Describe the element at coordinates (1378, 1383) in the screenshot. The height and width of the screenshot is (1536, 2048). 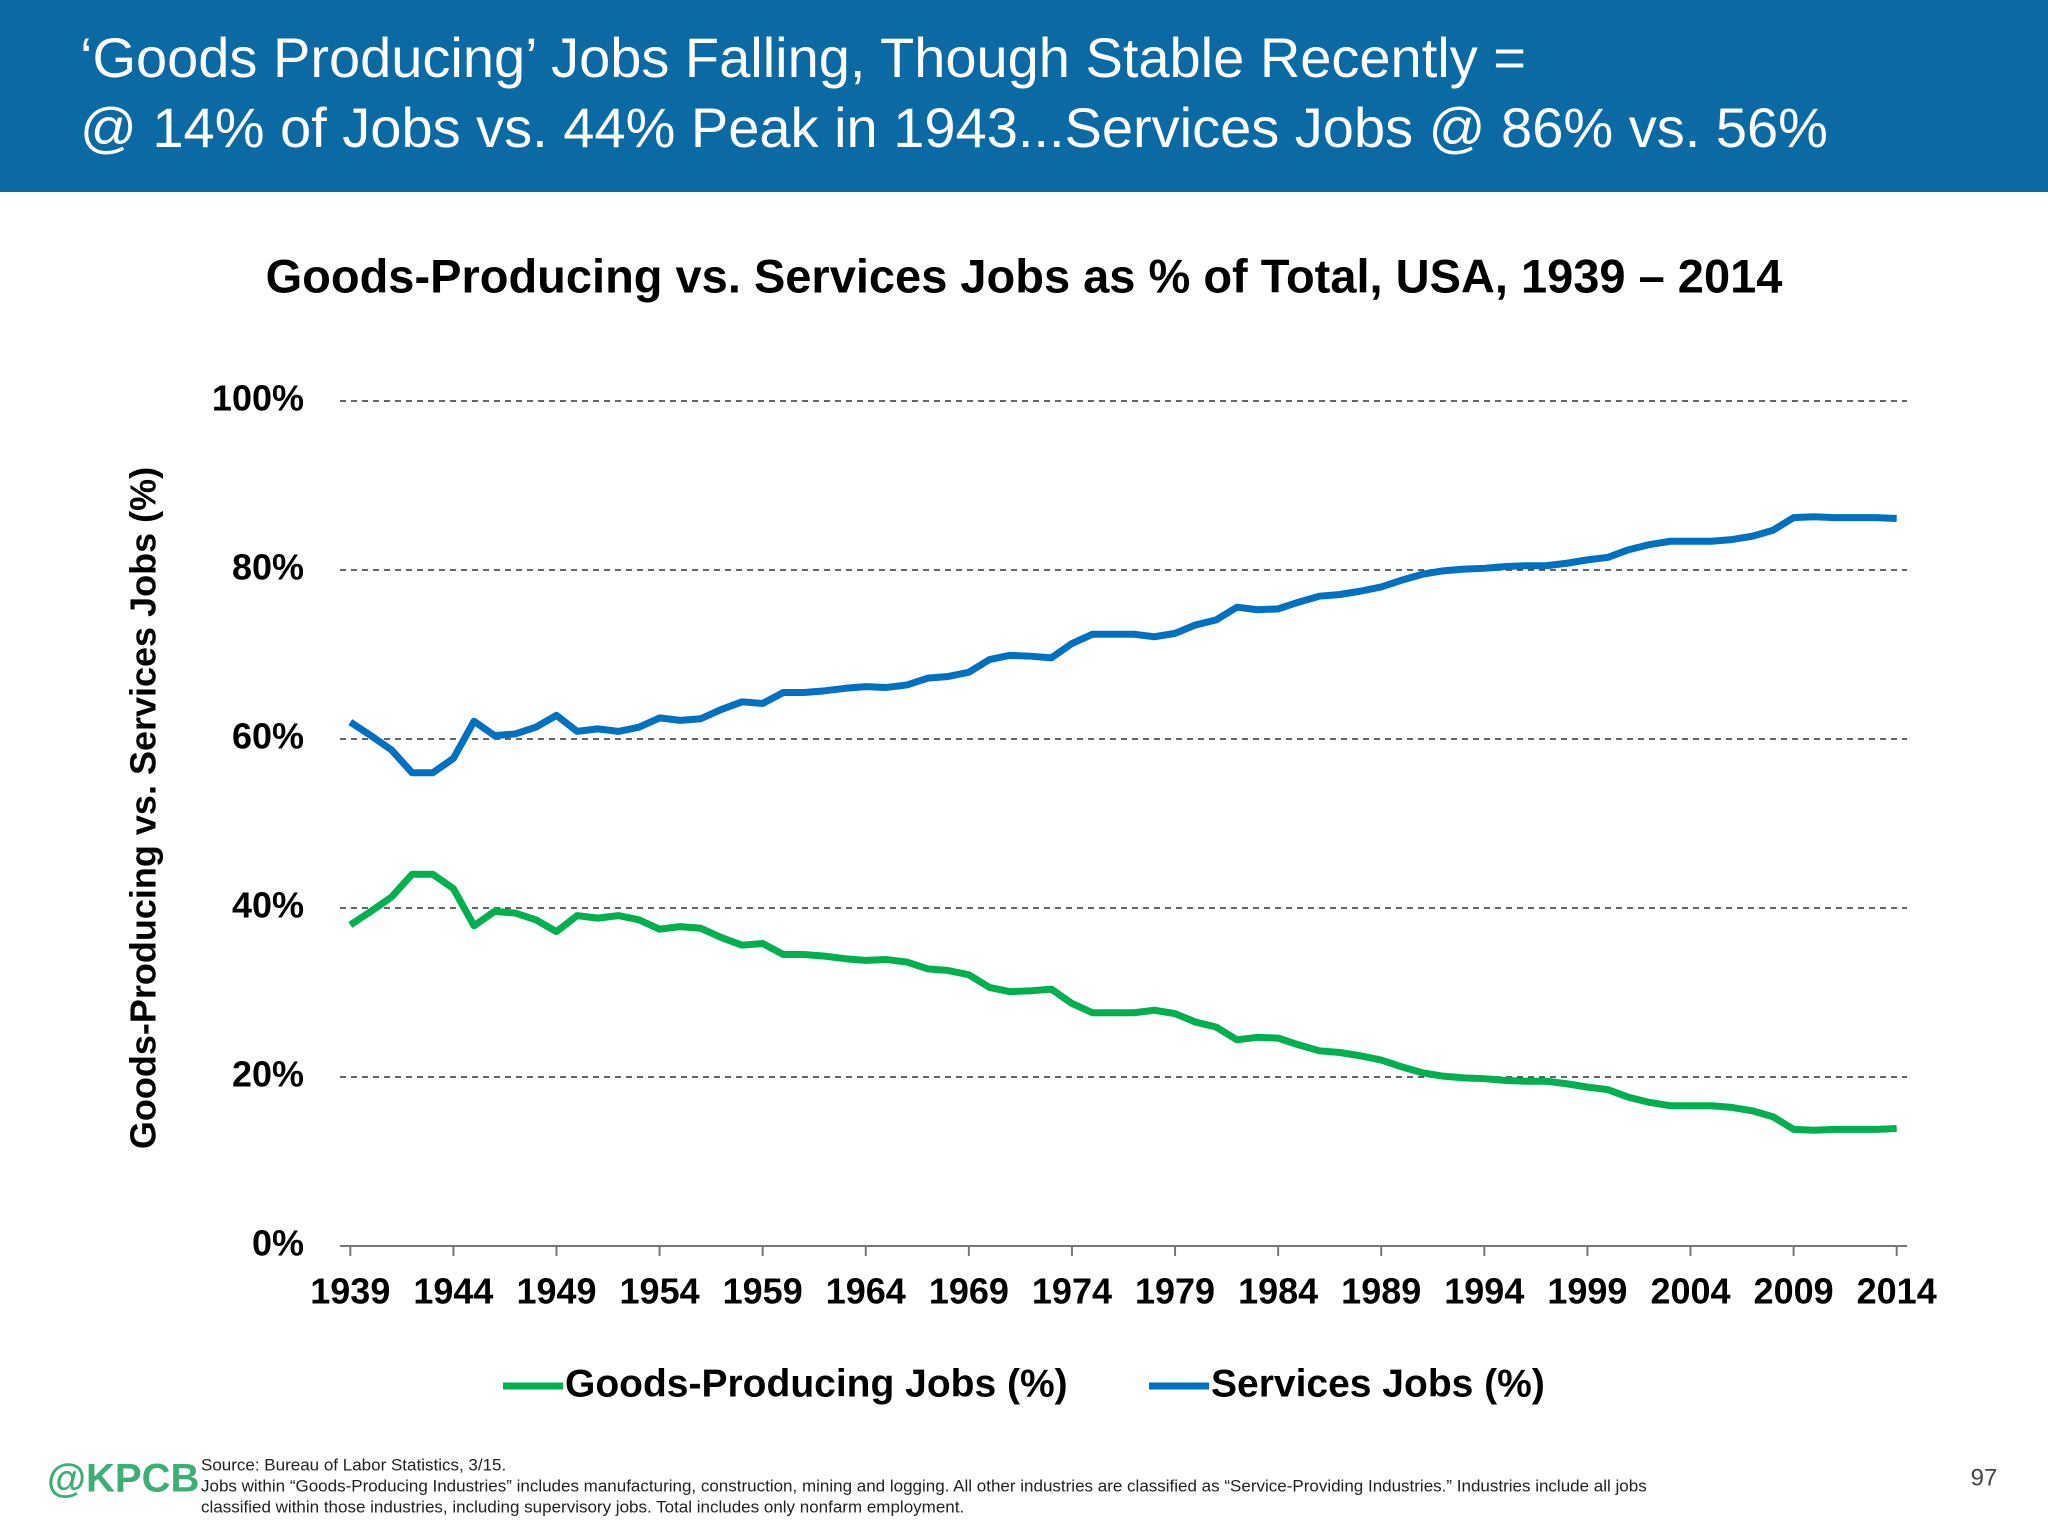
I see `legend-label: Services Jobs (%)` at that location.